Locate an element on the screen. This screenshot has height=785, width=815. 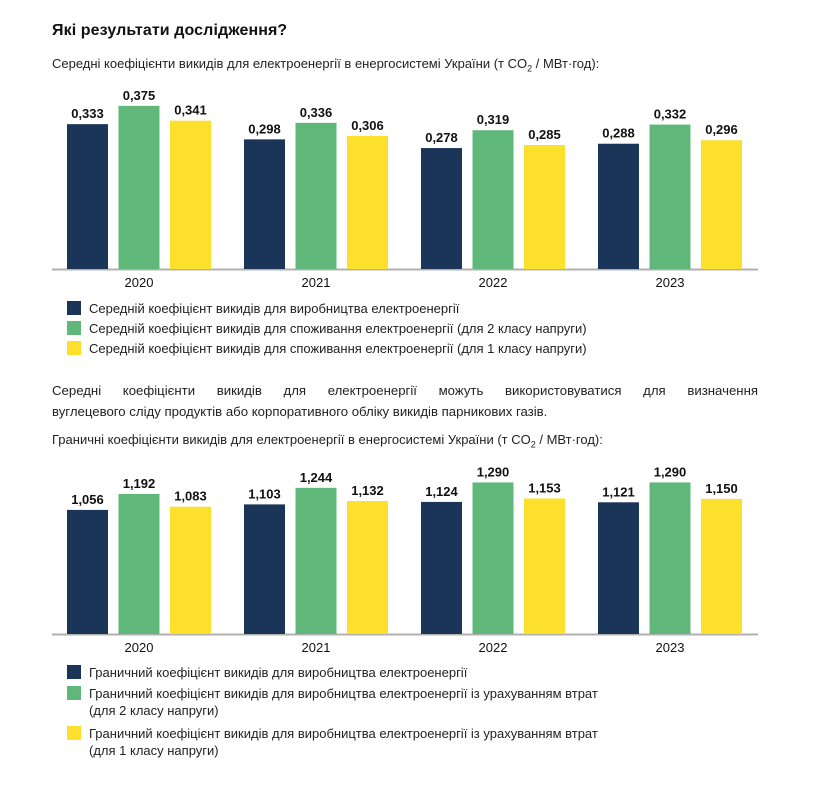
chart1-x-tick-2023: 2023 is located at coordinates (670, 282).